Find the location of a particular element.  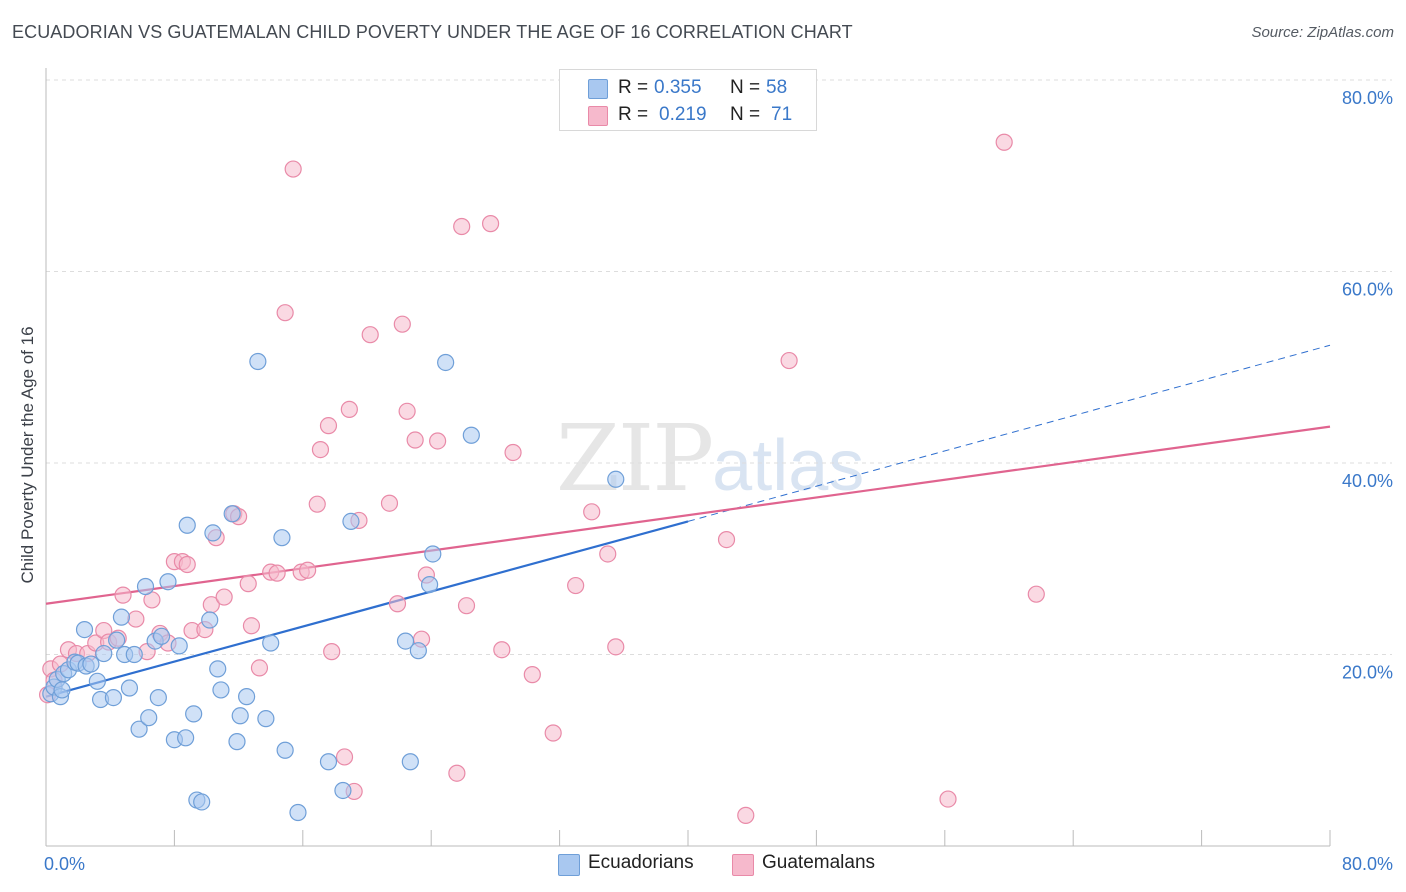

legend-n-value: 58 is located at coordinates (777, 87).